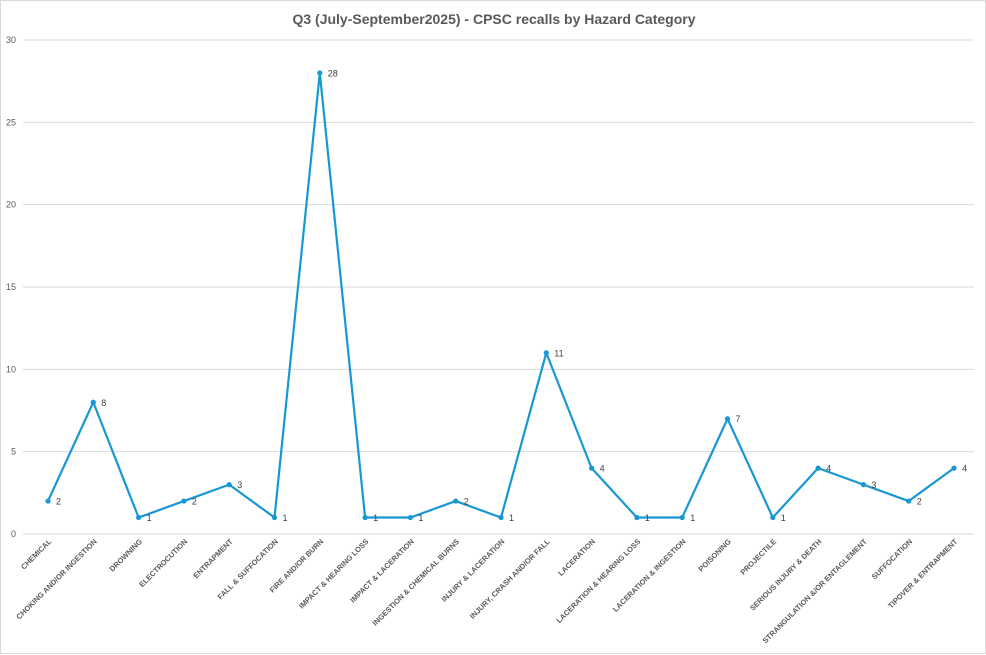 The image size is (986, 655). What do you see at coordinates (576, 557) in the screenshot?
I see `x-tick-label: LACERATION` at bounding box center [576, 557].